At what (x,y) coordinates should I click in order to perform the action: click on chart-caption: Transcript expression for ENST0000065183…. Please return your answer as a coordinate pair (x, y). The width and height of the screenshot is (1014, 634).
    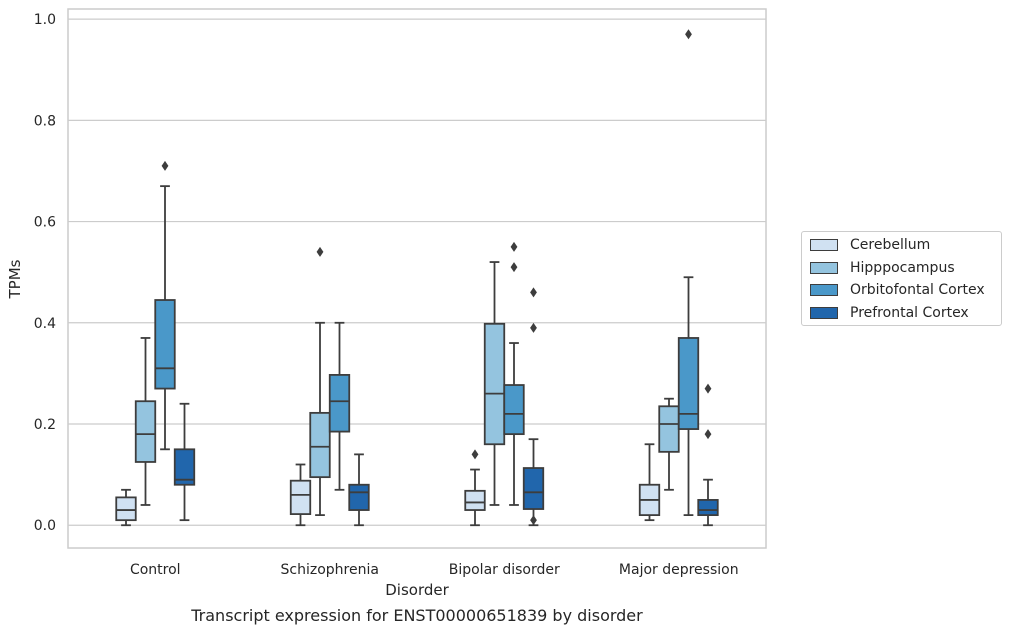
    Looking at the image, I should click on (417, 615).